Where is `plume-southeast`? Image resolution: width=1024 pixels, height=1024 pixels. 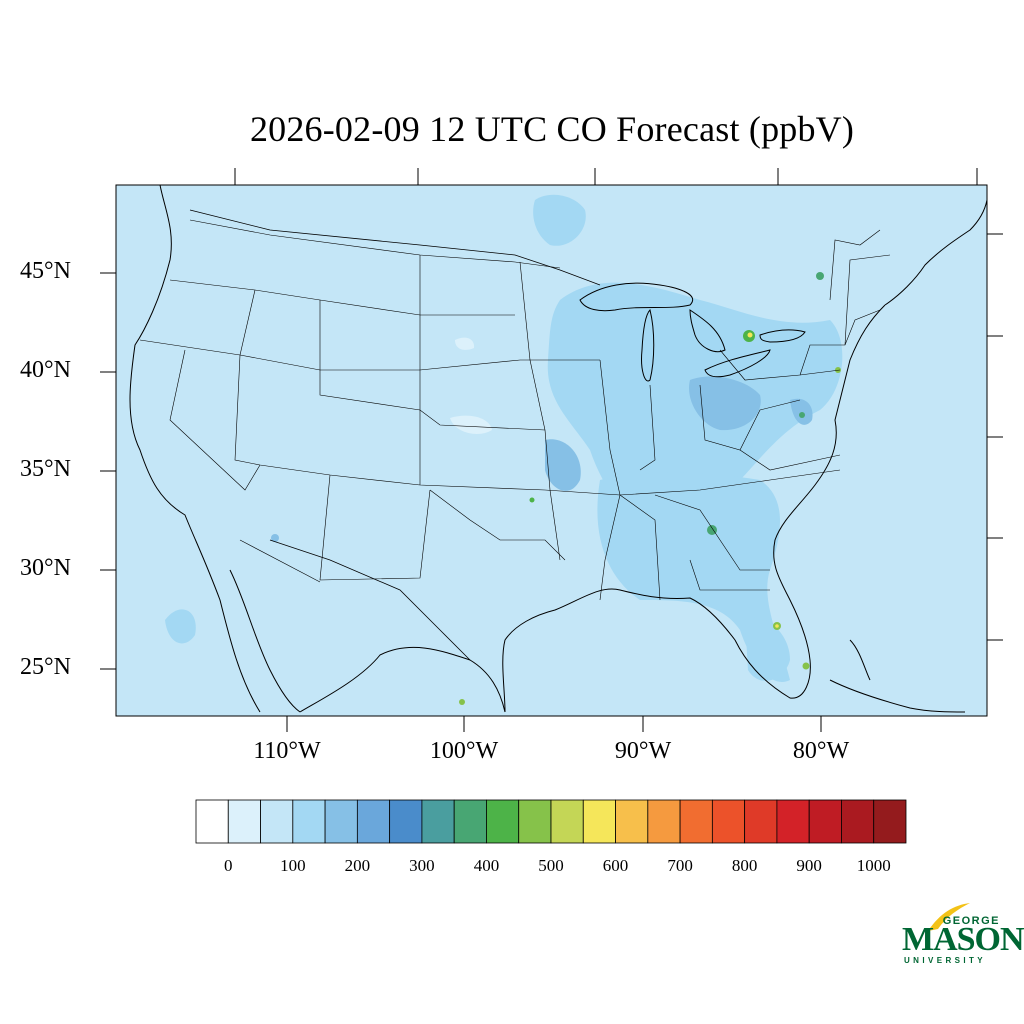
plume-southeast is located at coordinates (693, 577).